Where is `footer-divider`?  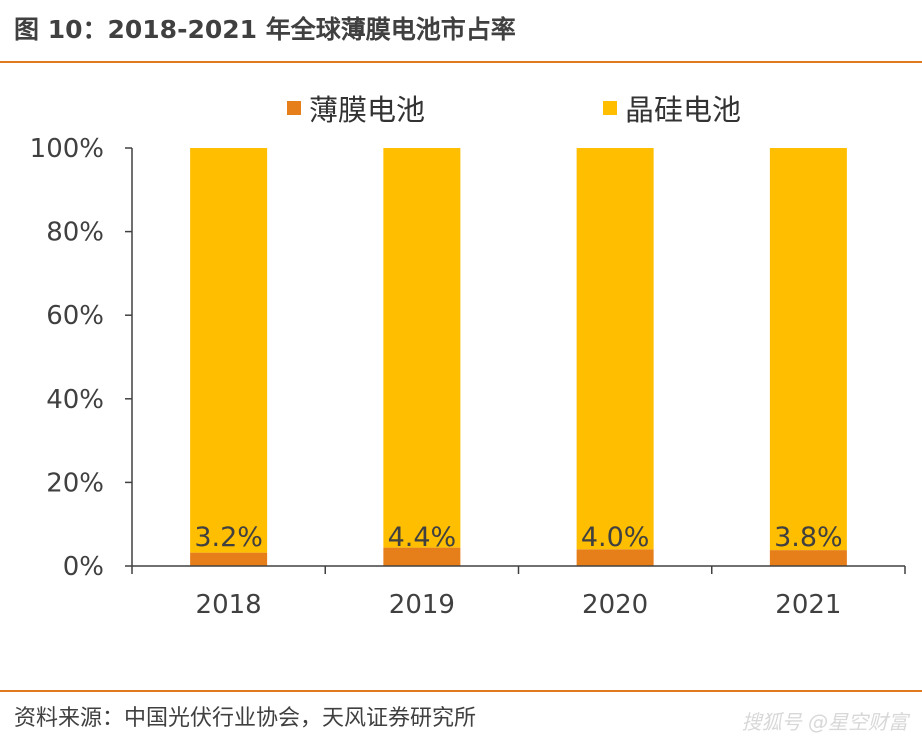 footer-divider is located at coordinates (461, 691).